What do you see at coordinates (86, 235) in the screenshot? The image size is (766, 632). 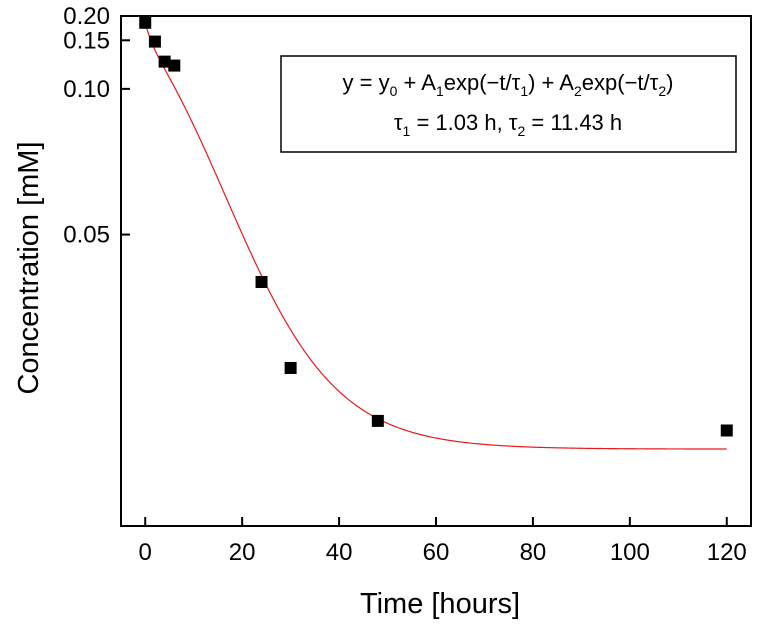 I see `y-tick-label: 0.05` at bounding box center [86, 235].